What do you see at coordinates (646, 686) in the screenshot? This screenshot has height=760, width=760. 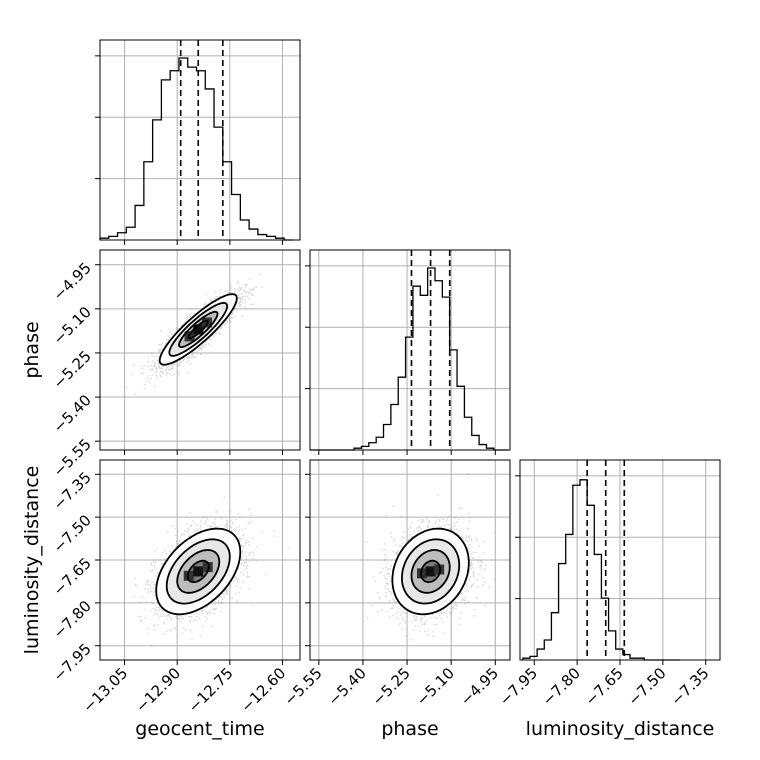 I see `x-tick-label: −7.50` at bounding box center [646, 686].